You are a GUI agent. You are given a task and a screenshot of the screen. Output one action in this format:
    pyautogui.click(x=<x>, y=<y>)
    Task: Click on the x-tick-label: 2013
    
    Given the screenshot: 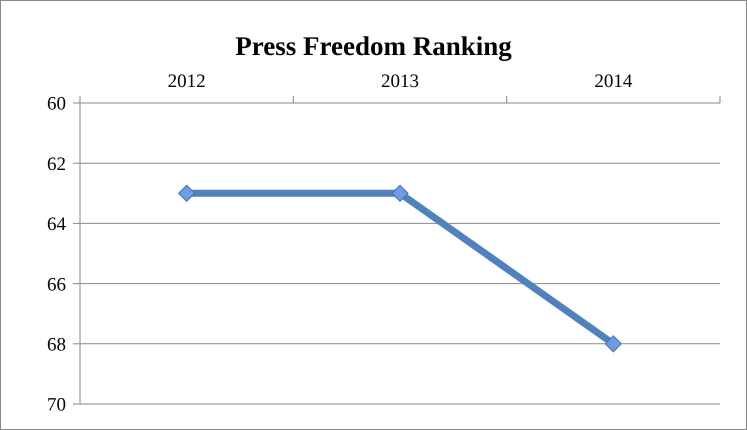 What is the action you would take?
    pyautogui.click(x=400, y=81)
    